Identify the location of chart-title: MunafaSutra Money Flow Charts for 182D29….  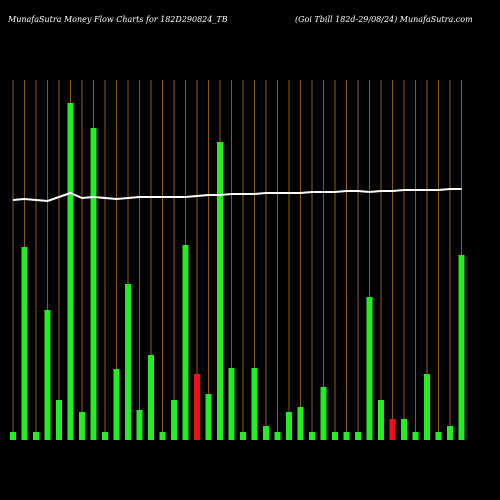
(117, 19).